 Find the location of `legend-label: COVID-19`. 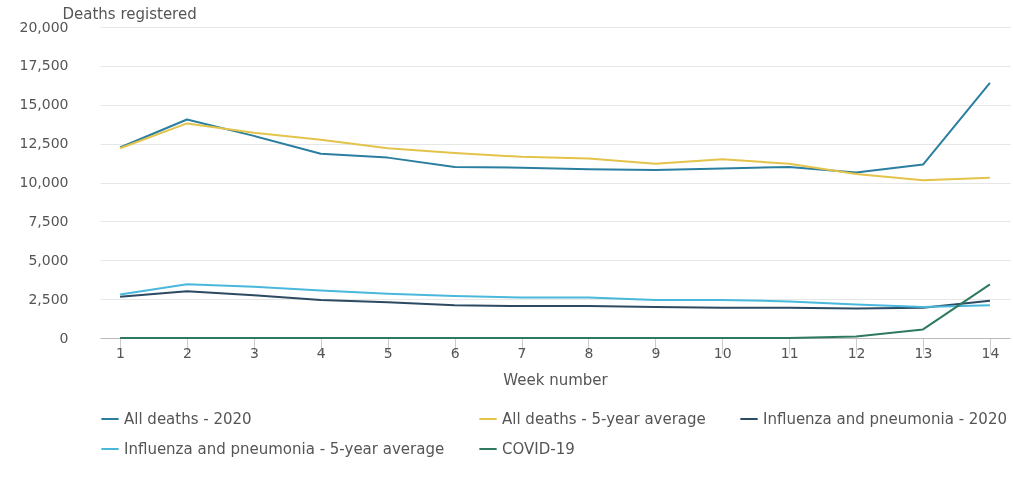

legend-label: COVID-19 is located at coordinates (538, 449).